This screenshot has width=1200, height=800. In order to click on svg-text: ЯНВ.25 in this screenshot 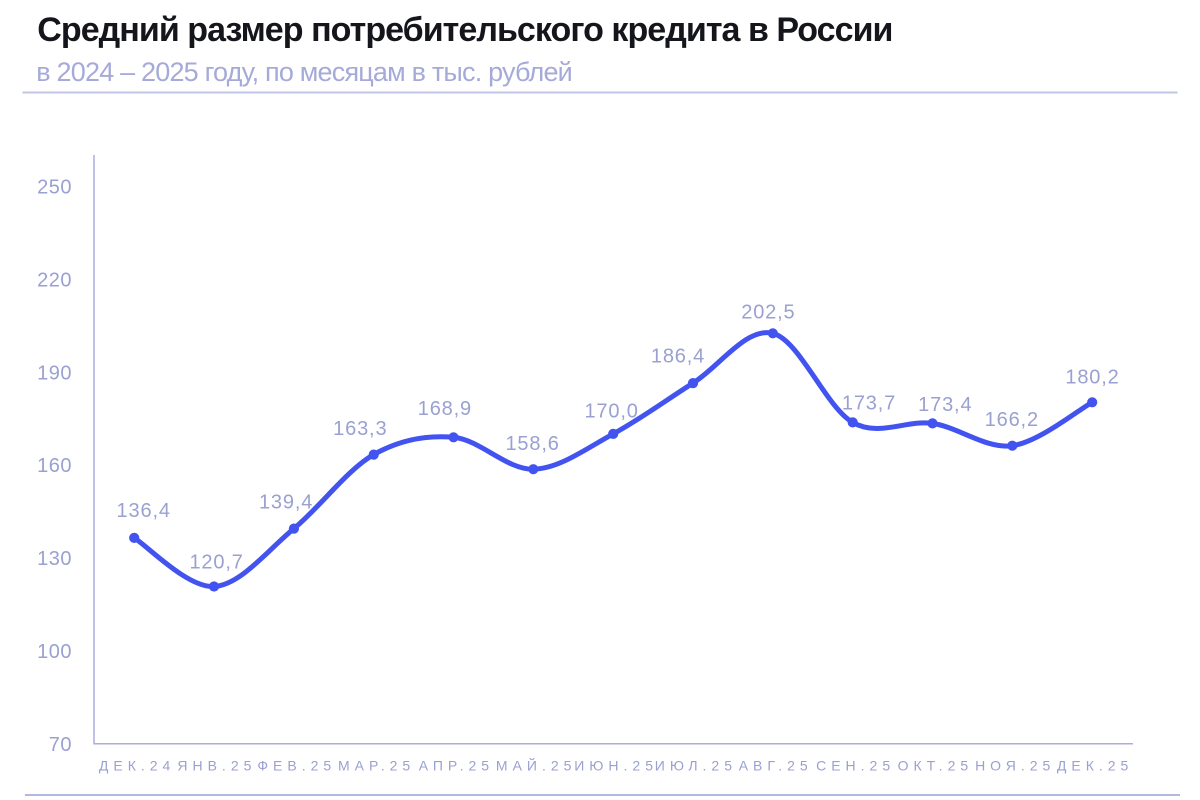, I will do `click(216, 765)`.